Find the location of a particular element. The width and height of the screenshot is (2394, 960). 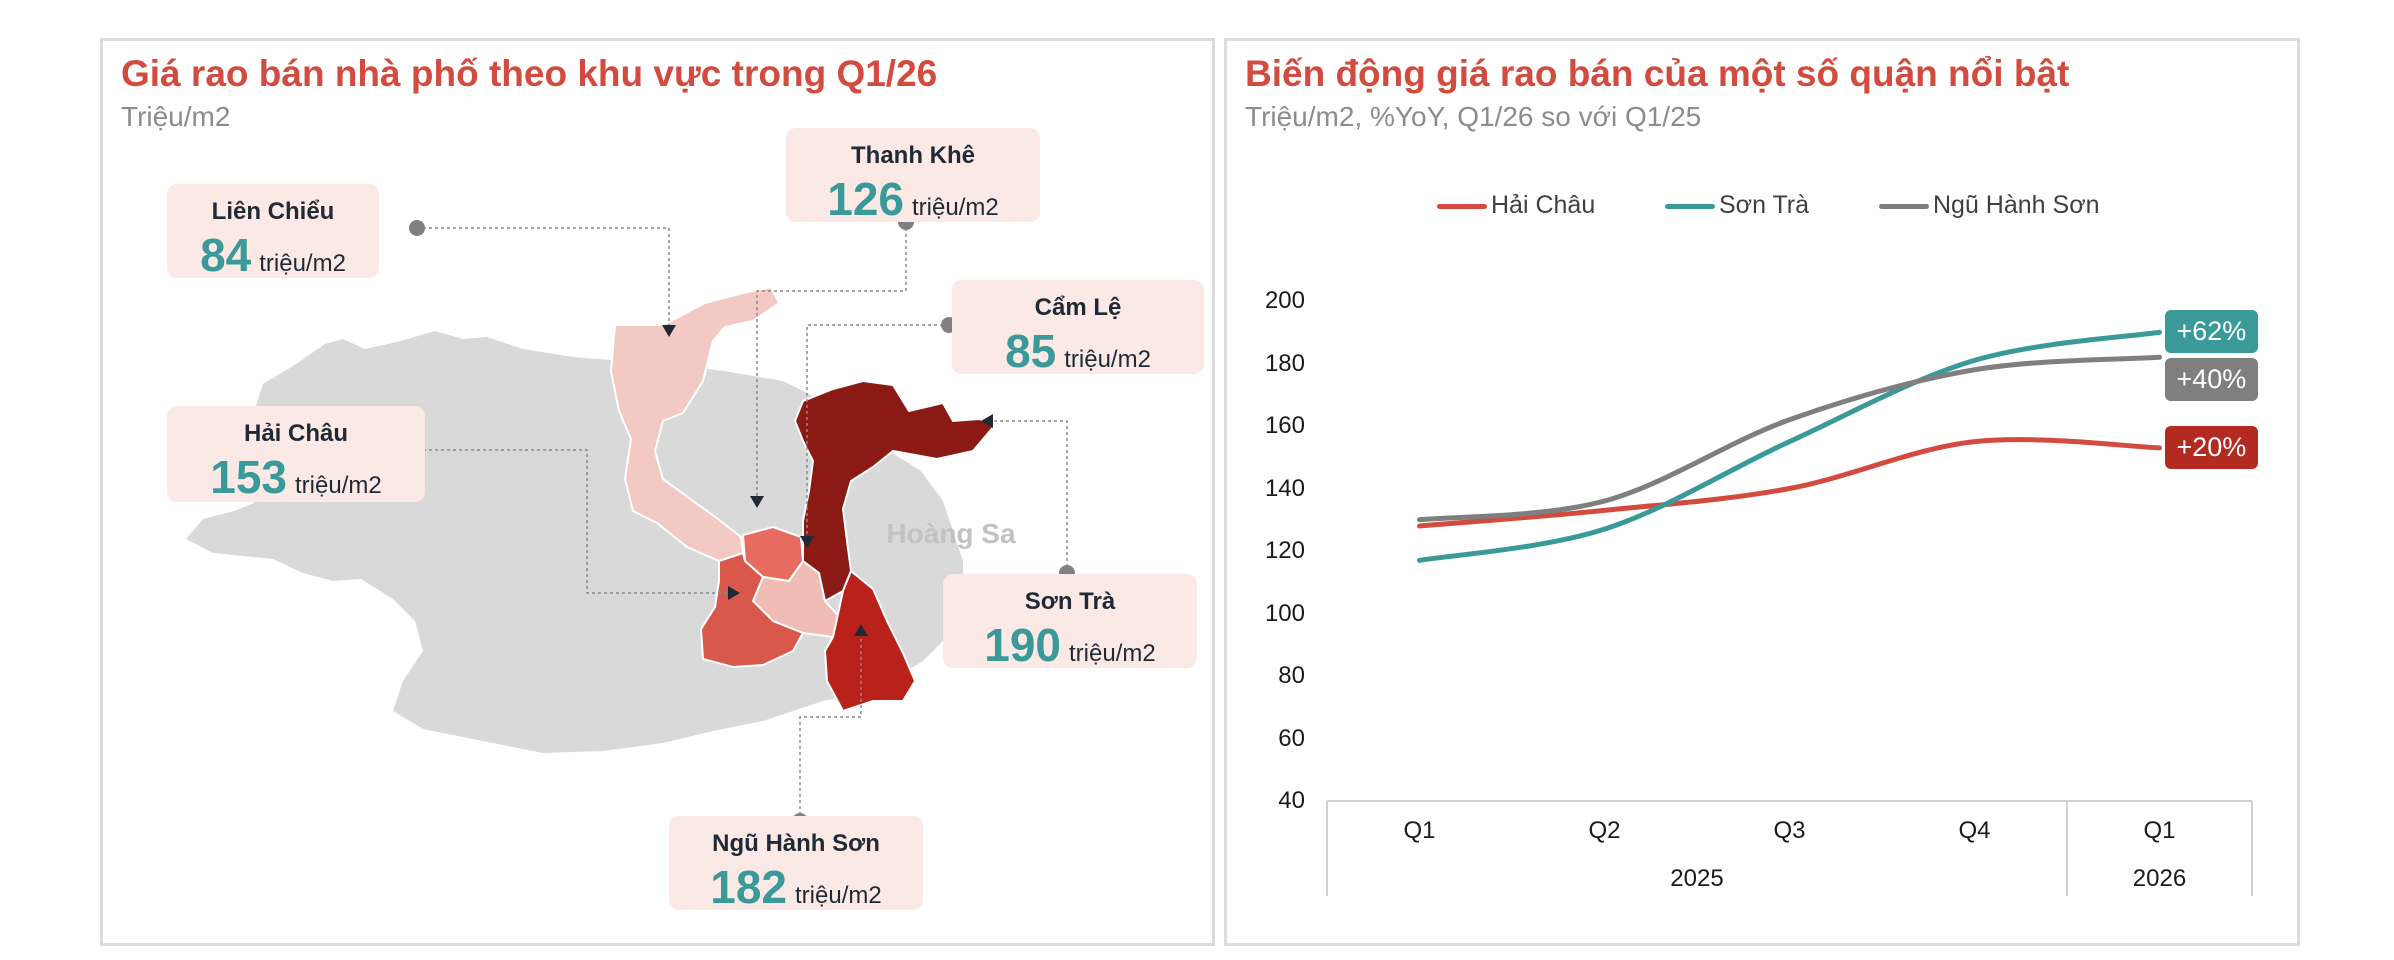

district-name: Ngũ Hành Sơn is located at coordinates (796, 843).